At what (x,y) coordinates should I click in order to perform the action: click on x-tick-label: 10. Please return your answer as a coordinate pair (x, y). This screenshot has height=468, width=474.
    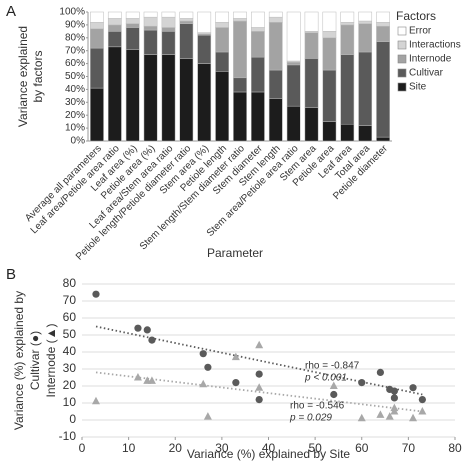
    Looking at the image, I should click on (129, 448).